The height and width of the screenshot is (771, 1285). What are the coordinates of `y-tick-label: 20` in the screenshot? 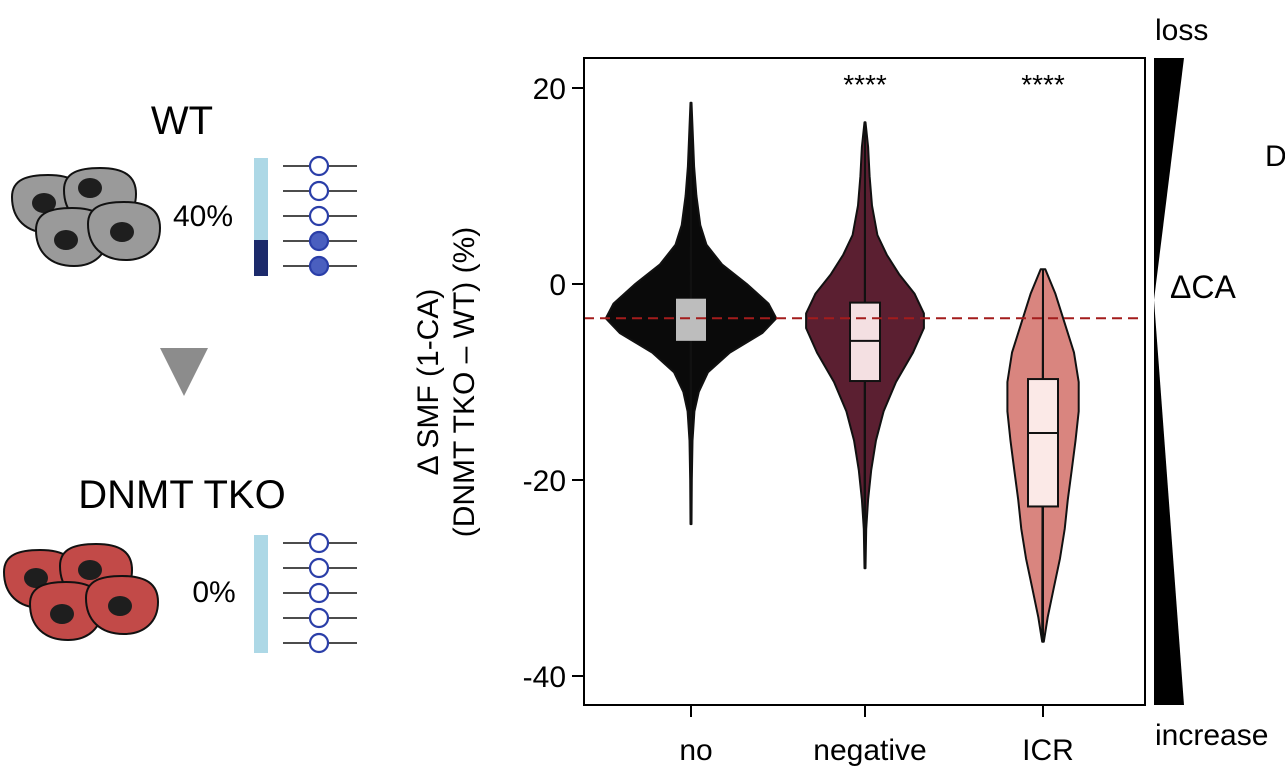 It's located at (549, 89).